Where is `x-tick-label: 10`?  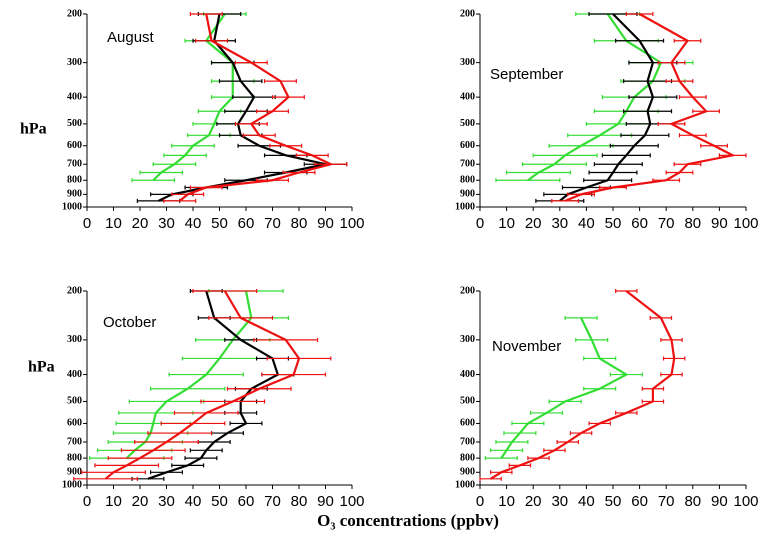
x-tick-label: 10 is located at coordinates (113, 501).